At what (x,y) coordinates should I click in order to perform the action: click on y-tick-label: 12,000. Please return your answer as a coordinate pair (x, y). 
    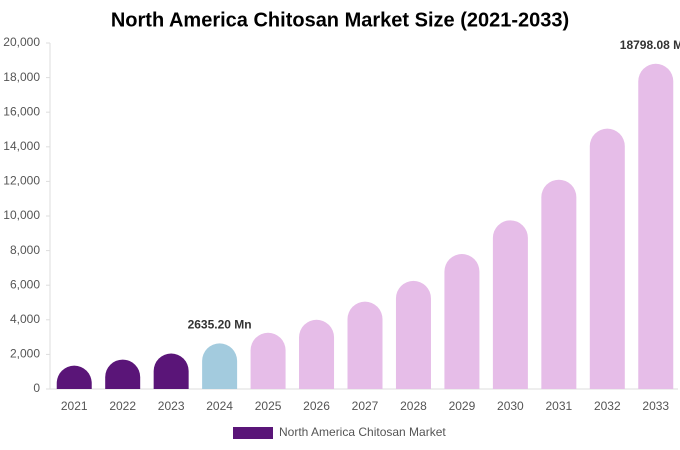
    Looking at the image, I should click on (21, 181).